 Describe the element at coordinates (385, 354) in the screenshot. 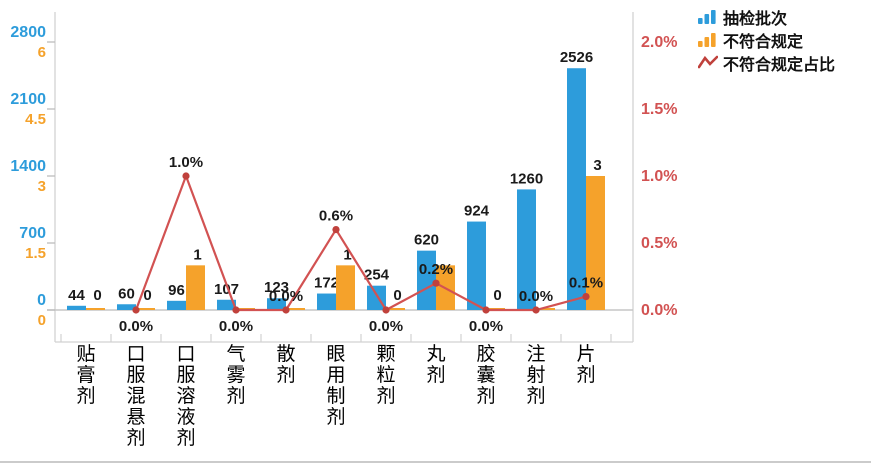

I see `category-label-char: 颗` at that location.